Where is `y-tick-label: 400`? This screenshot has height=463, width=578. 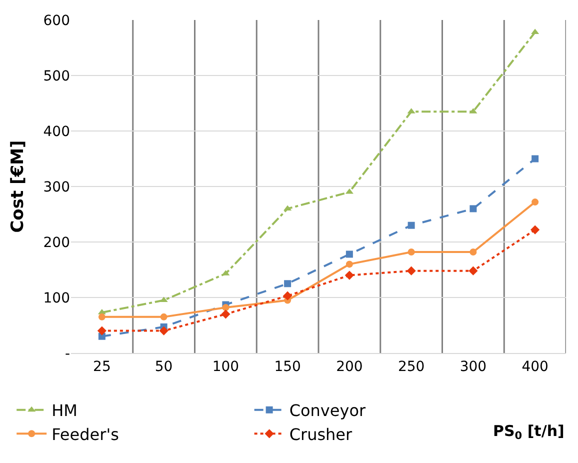
y-tick-label: 400 is located at coordinates (56, 132).